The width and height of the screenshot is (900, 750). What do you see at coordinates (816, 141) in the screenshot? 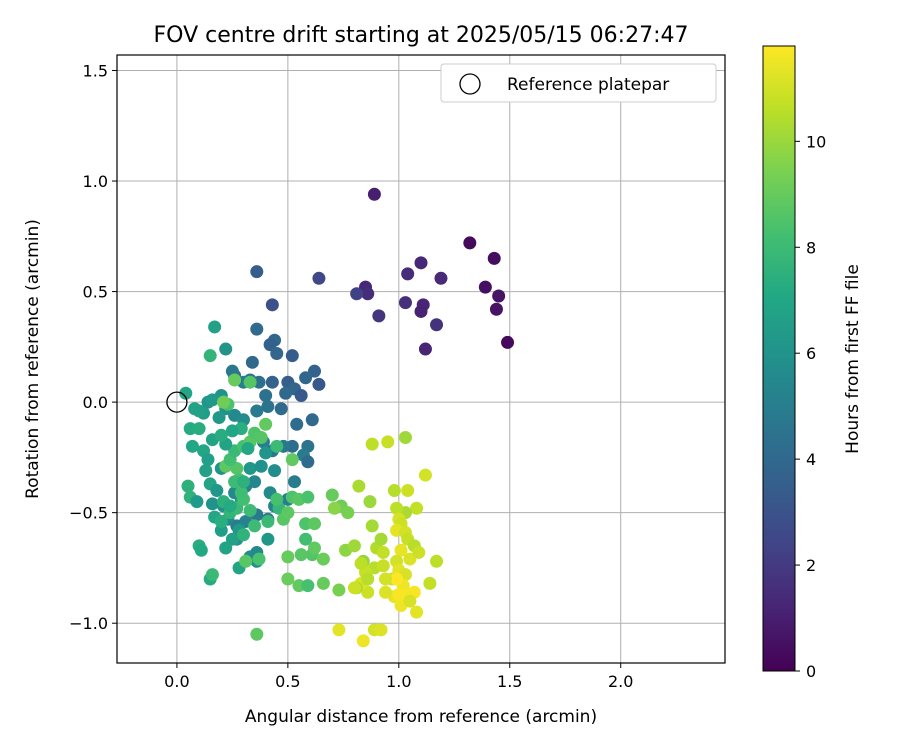
I see `colorbar-tick-label: 10` at bounding box center [816, 141].